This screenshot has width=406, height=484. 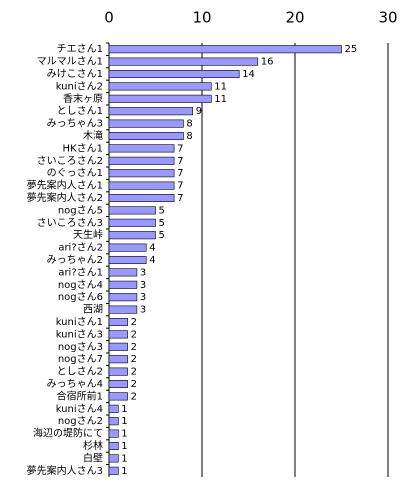 What do you see at coordinates (80, 372) in the screenshot?
I see `y-tick-label: としさん2` at bounding box center [80, 372].